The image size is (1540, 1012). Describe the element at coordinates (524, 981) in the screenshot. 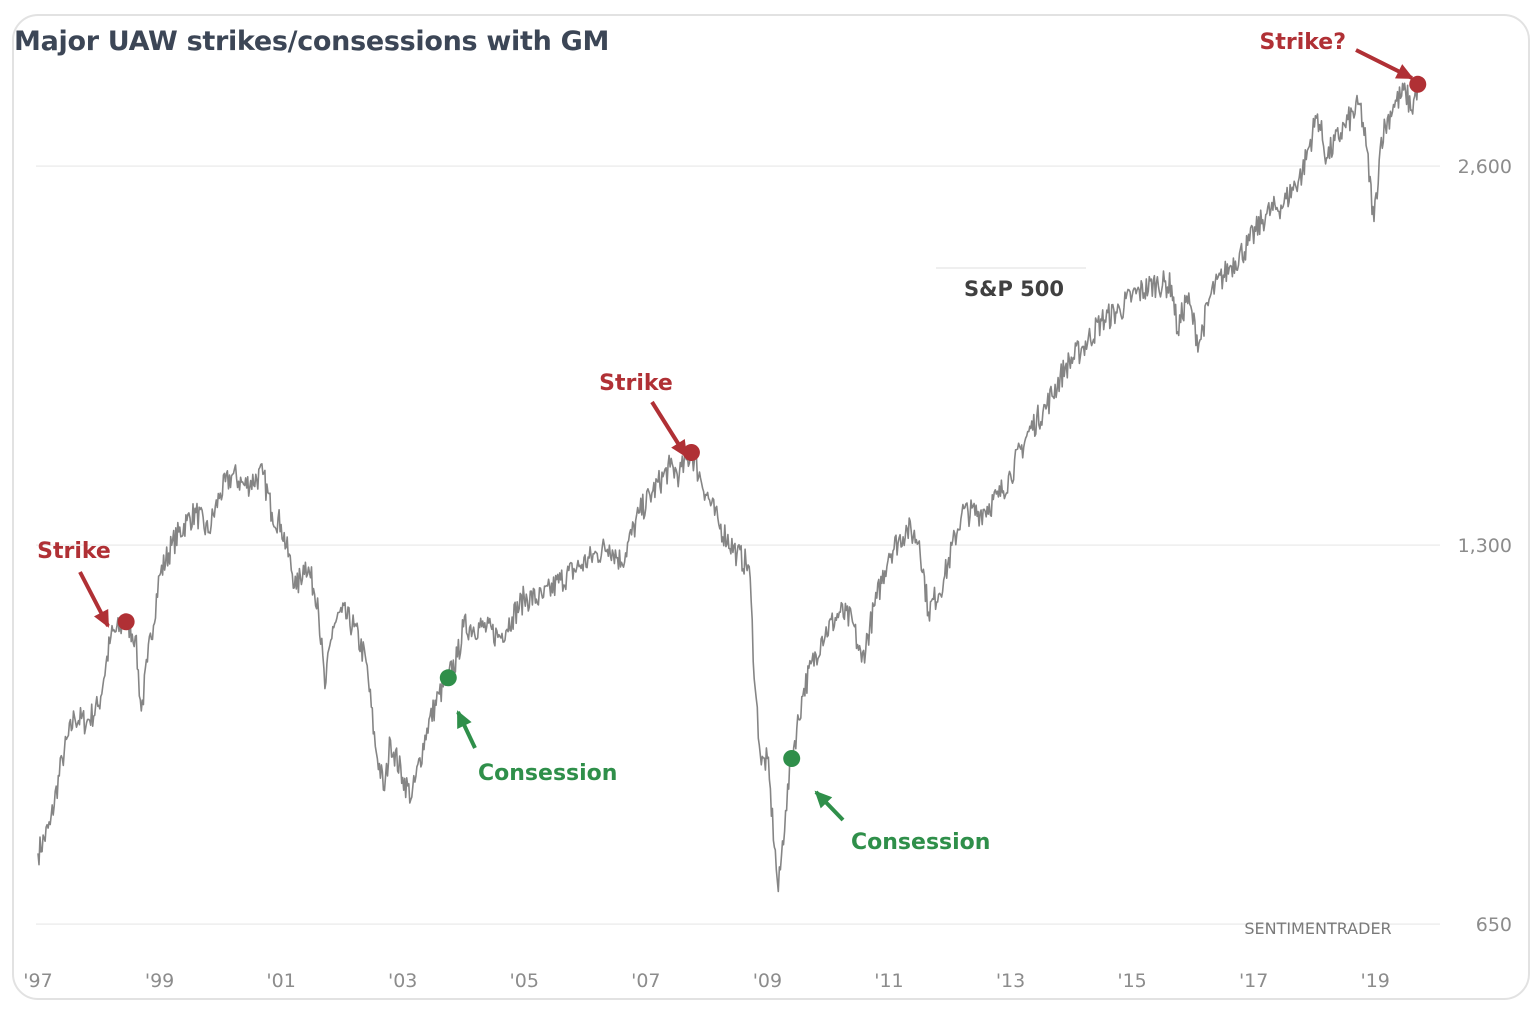

I see `x-tick-label-4: '05` at that location.